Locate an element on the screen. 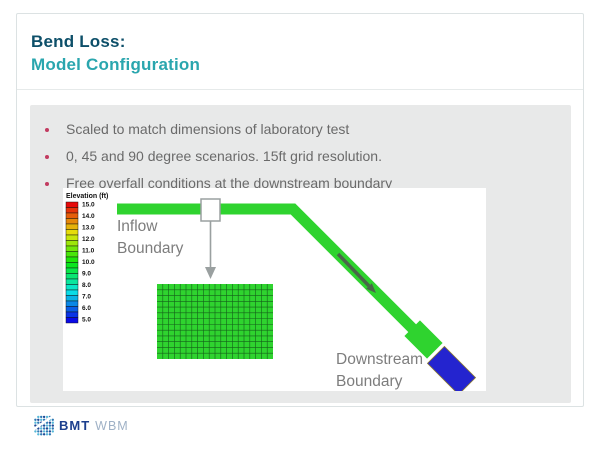 Image resolution: width=600 pixels, height=450 pixels. inflow-boundary-label-line1: Inflow is located at coordinates (137, 226).